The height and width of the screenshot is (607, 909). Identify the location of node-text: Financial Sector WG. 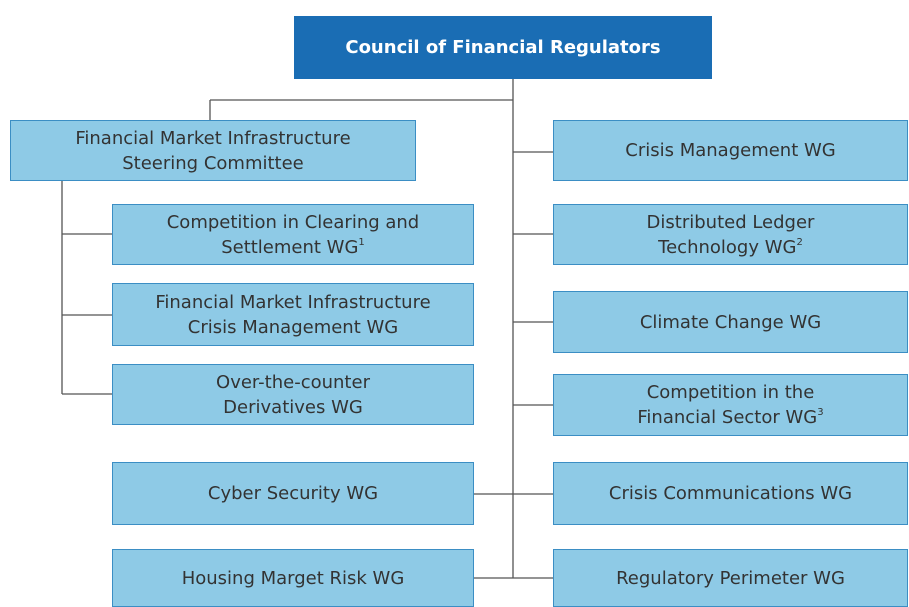
(727, 417).